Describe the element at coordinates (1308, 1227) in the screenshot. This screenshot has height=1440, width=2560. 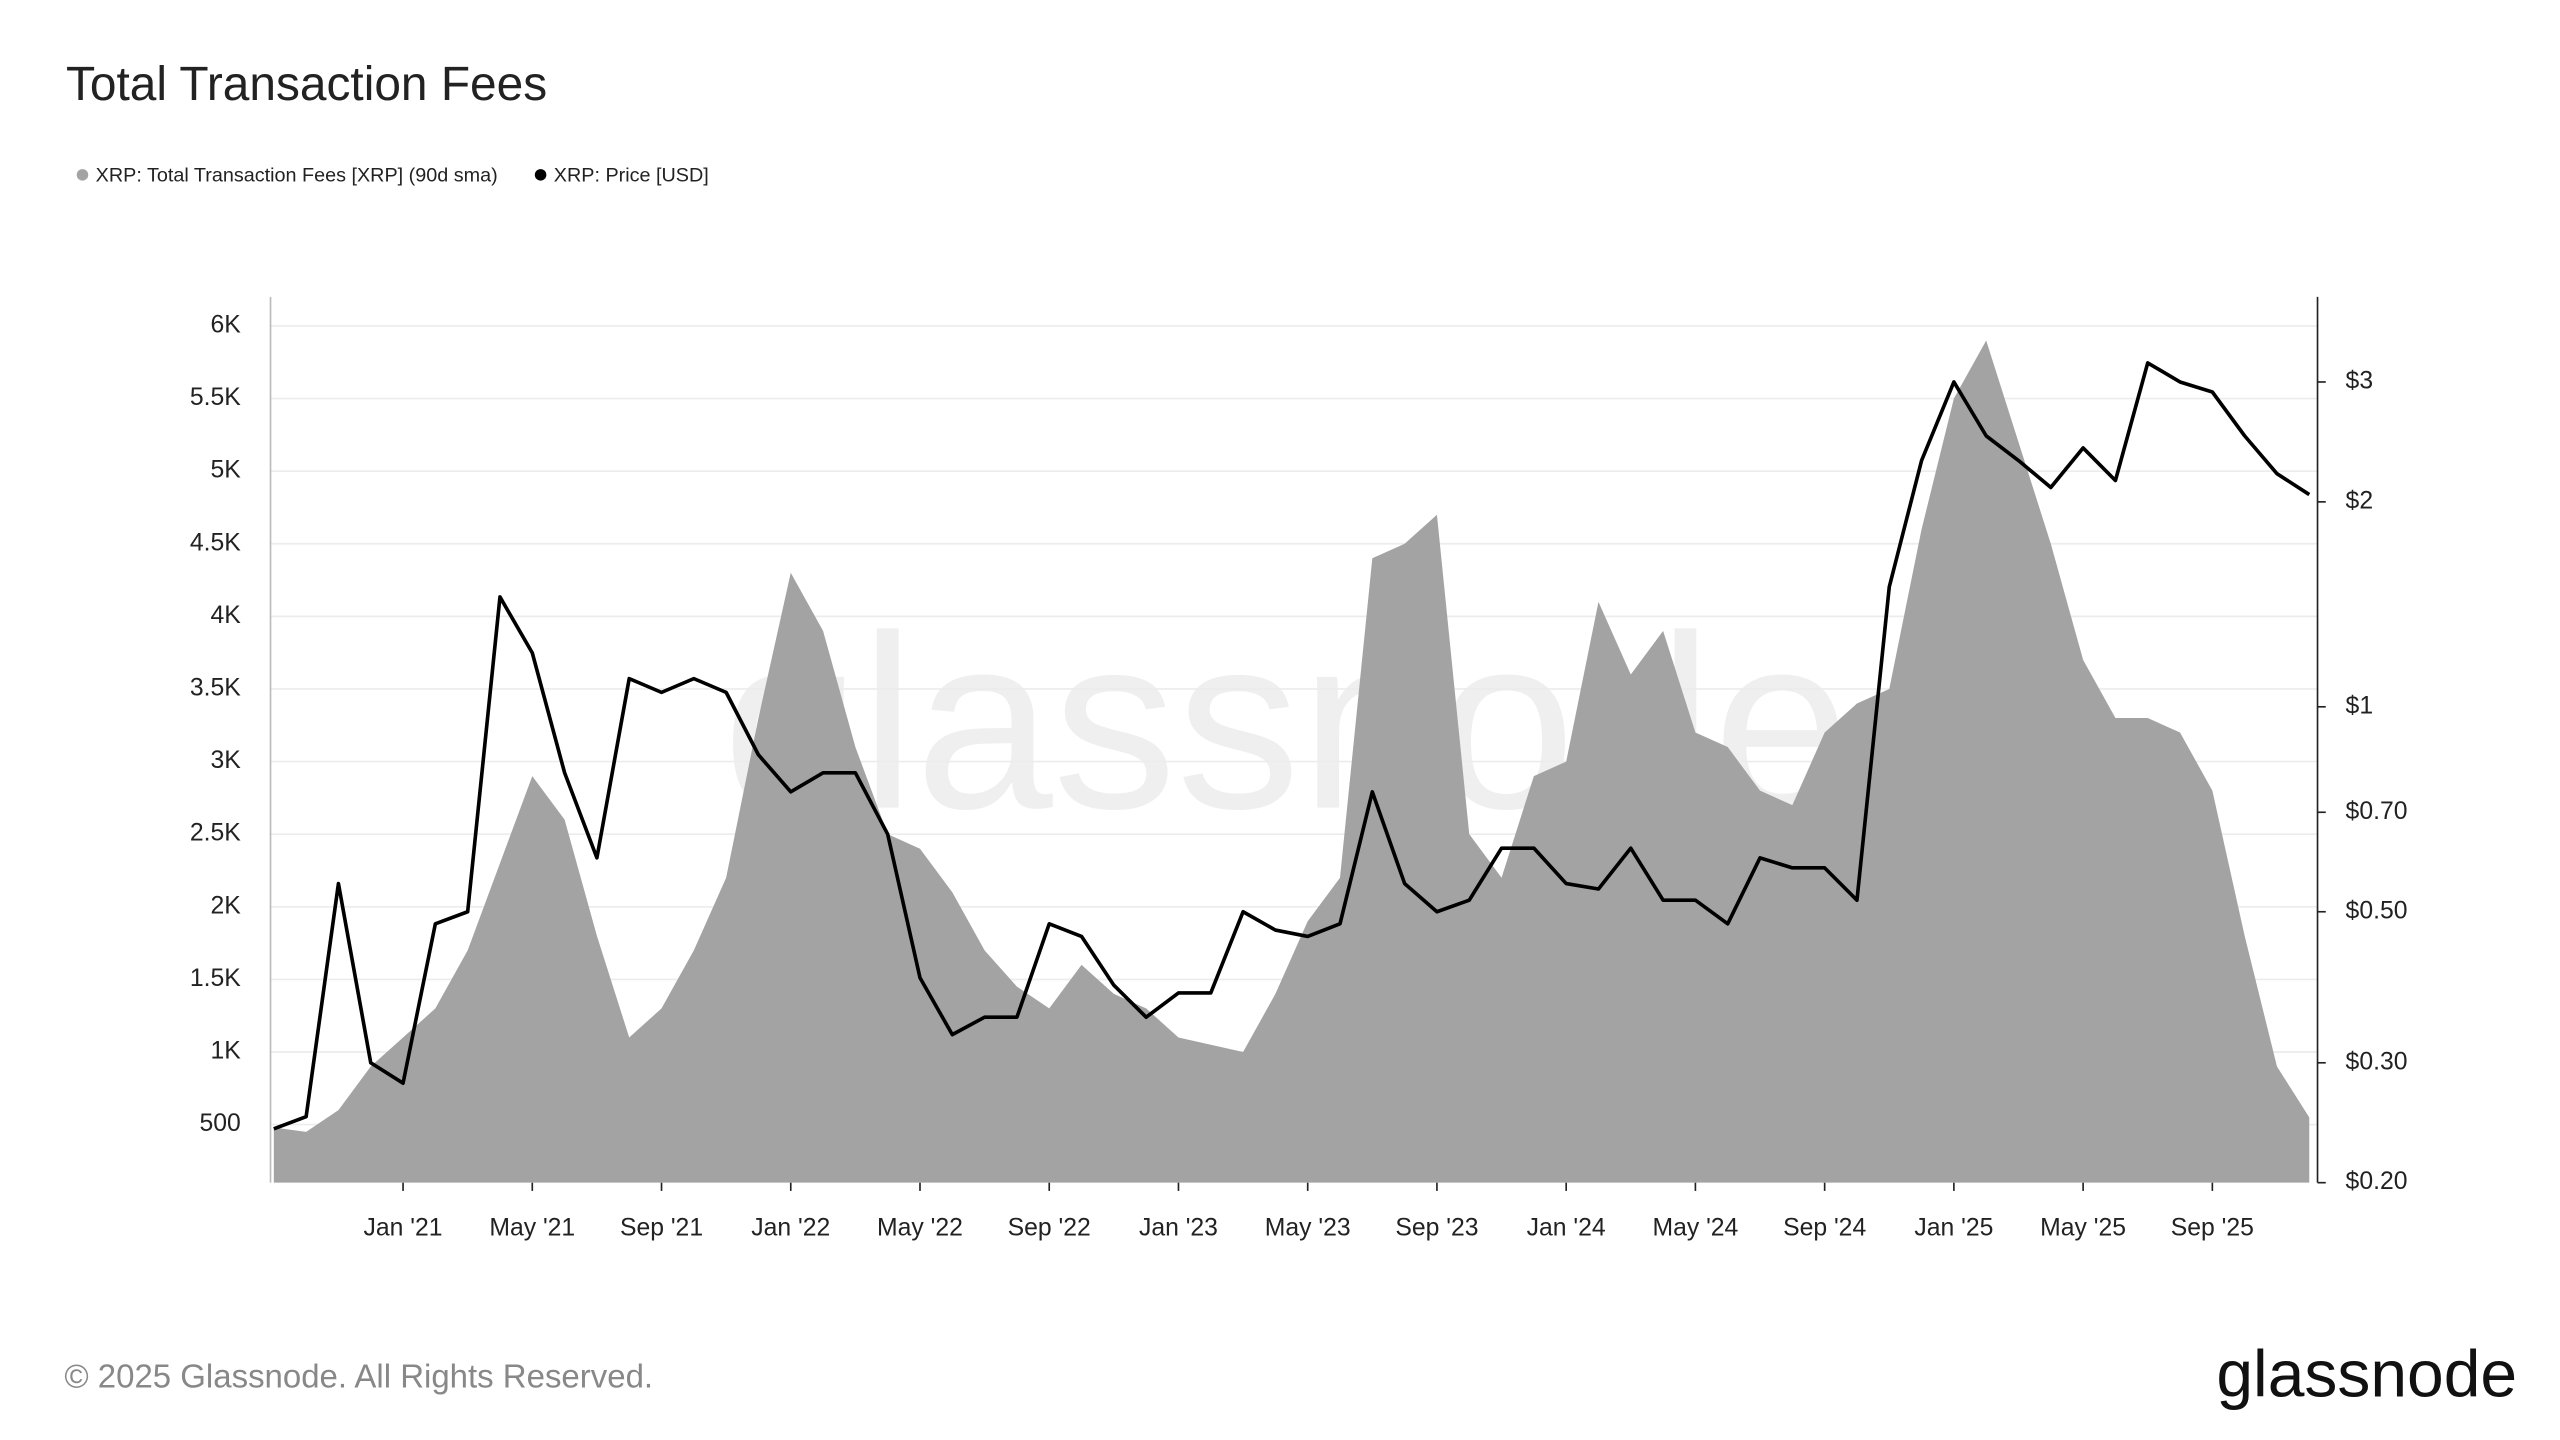
I see `x-tick-label: May '23` at that location.